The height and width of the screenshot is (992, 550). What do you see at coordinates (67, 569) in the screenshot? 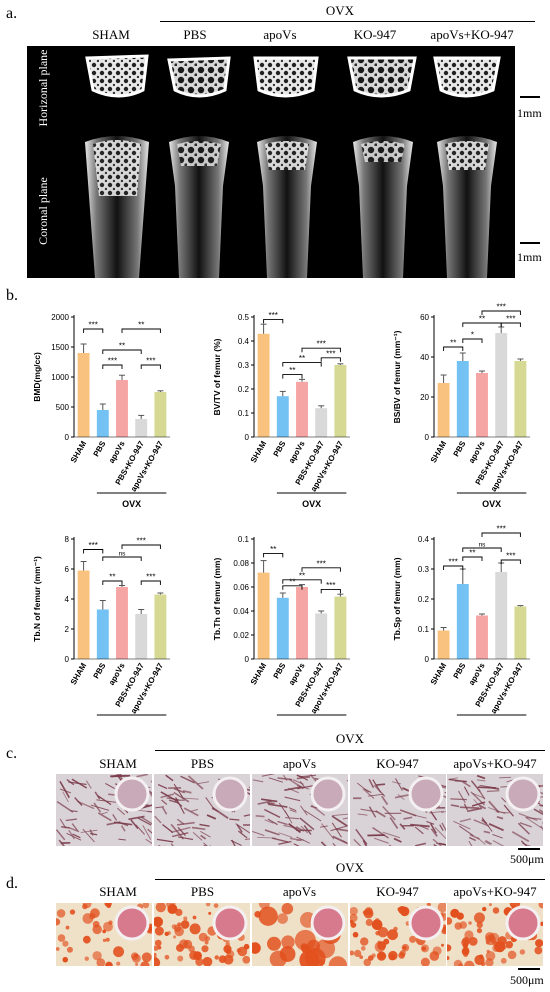
I see `y-tick-label: 6` at bounding box center [67, 569].